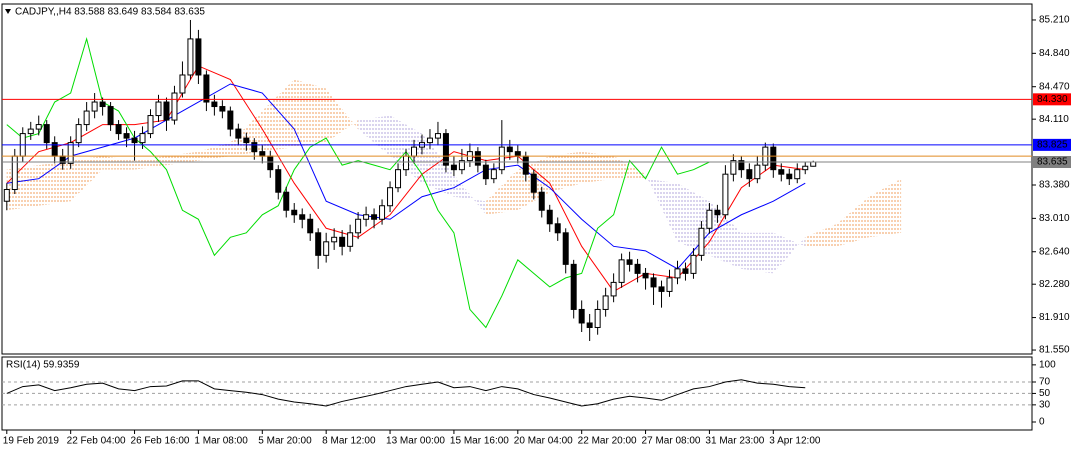 The width and height of the screenshot is (1072, 450). I want to click on rsi-title: RSI(14) 59.9359, so click(43, 365).